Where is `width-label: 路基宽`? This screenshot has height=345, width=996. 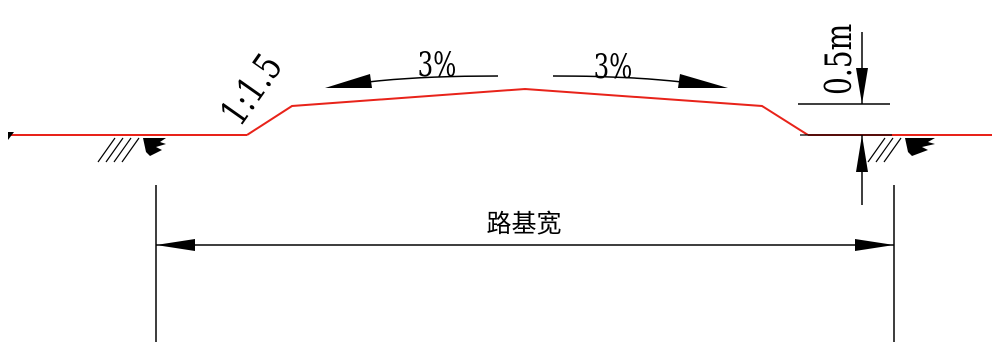
width-label: 路基宽 is located at coordinates (523, 223).